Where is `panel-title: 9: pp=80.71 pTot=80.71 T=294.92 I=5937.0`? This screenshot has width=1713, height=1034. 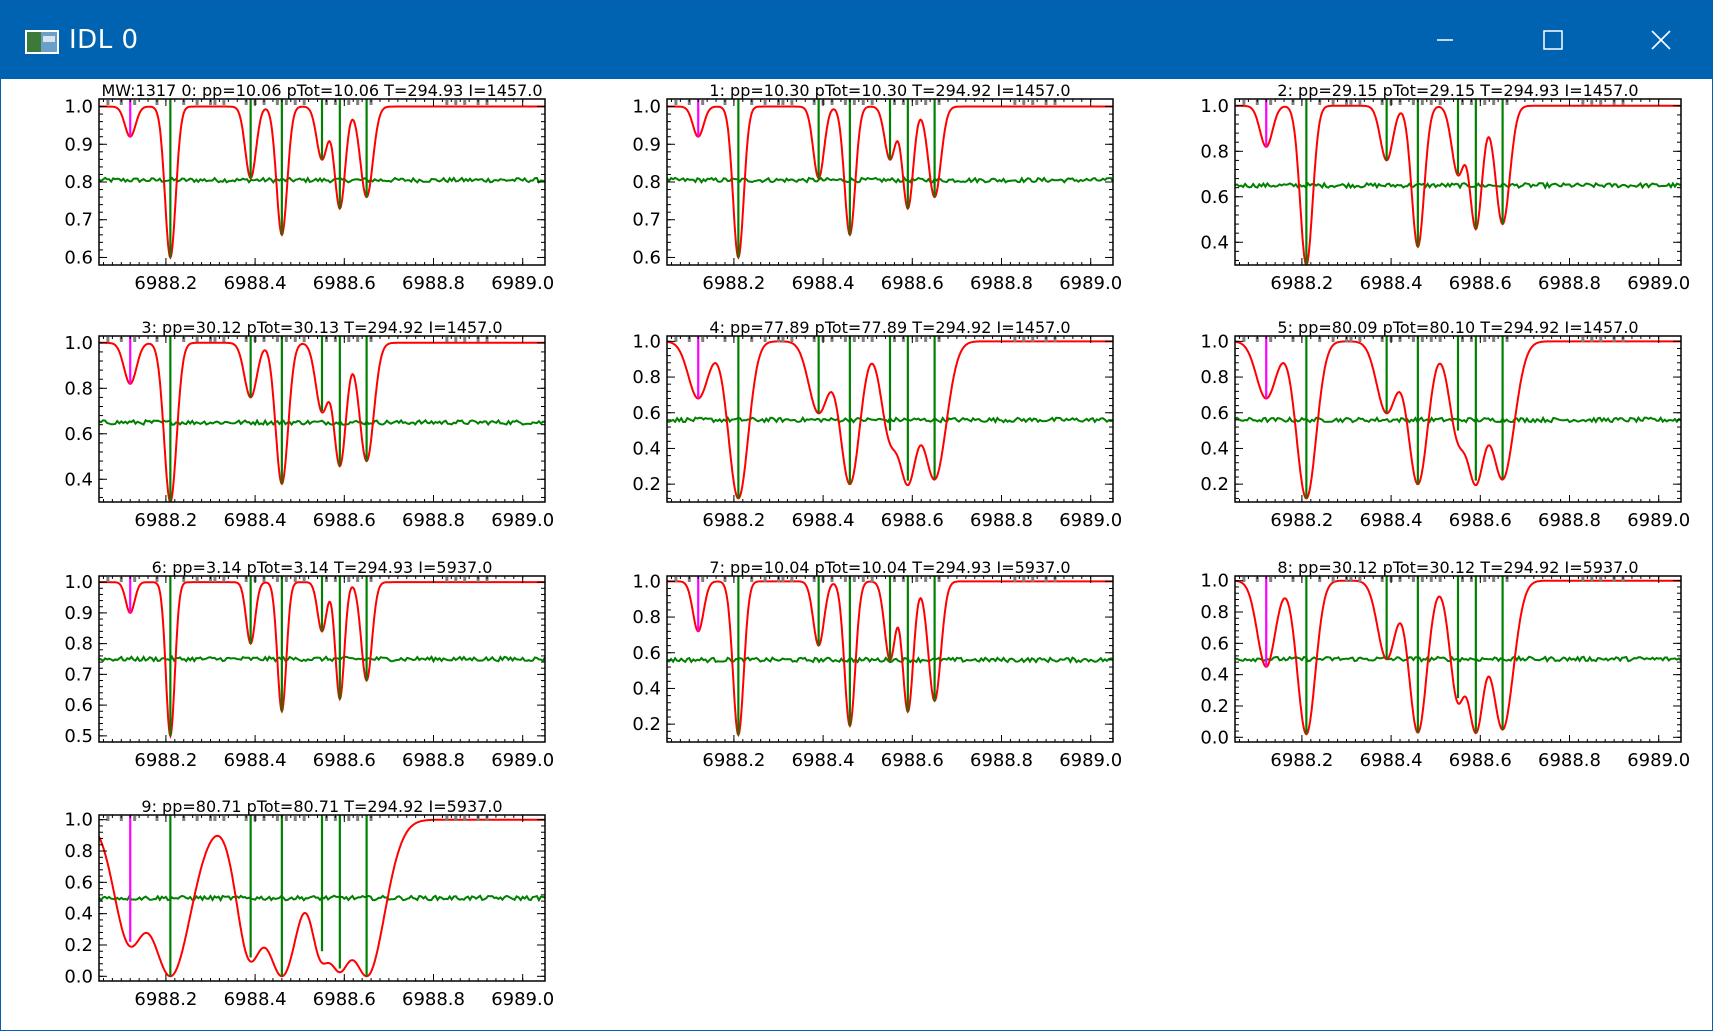 panel-title: 9: pp=80.71 pTot=80.71 T=294.92 I=5937.0 is located at coordinates (321, 806).